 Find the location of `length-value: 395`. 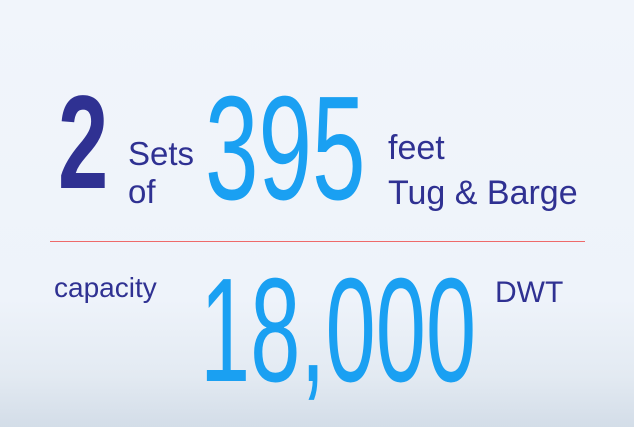

length-value: 395 is located at coordinates (285, 148).